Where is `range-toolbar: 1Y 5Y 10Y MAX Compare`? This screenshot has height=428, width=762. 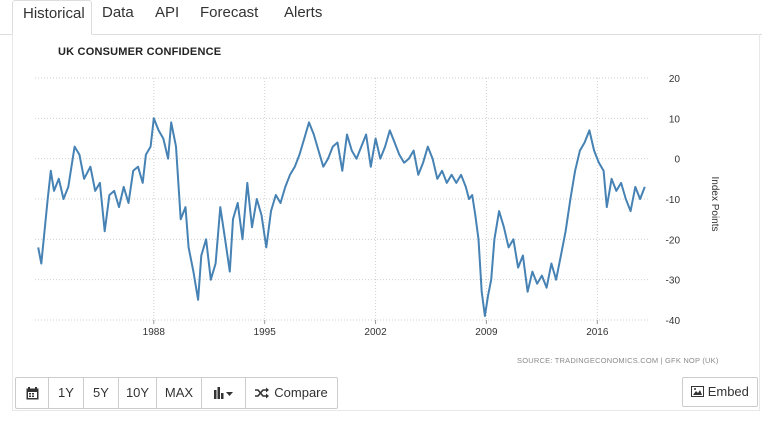 range-toolbar: 1Y 5Y 10Y MAX Compare is located at coordinates (176, 393).